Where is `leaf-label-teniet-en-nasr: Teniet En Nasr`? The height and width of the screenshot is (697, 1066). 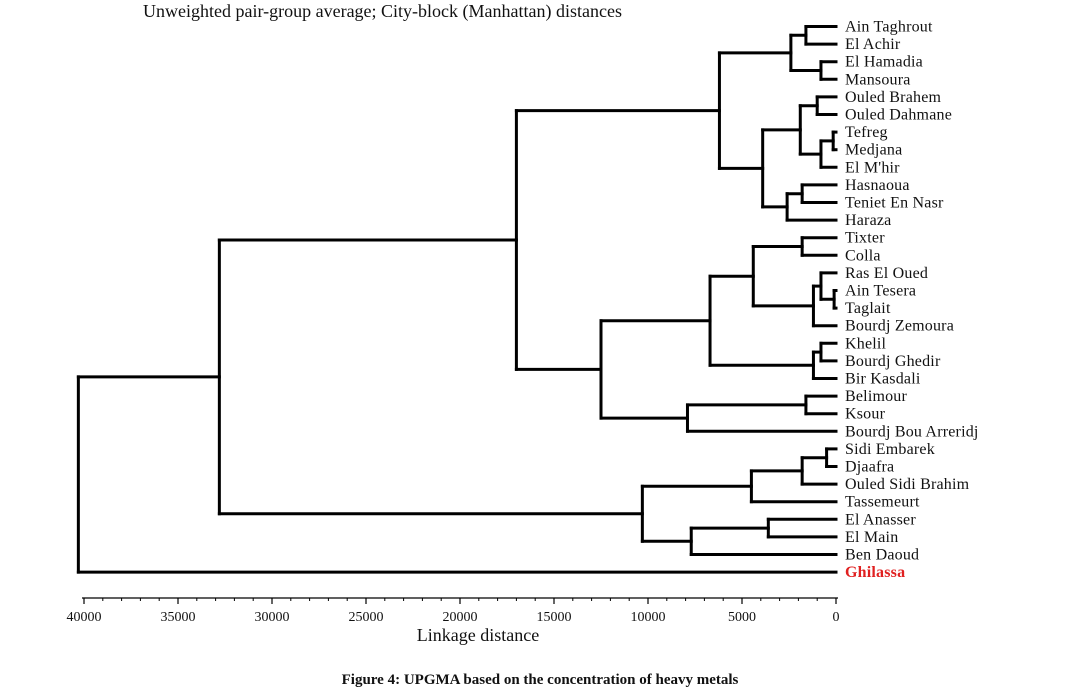 leaf-label-teniet-en-nasr: Teniet En Nasr is located at coordinates (894, 203).